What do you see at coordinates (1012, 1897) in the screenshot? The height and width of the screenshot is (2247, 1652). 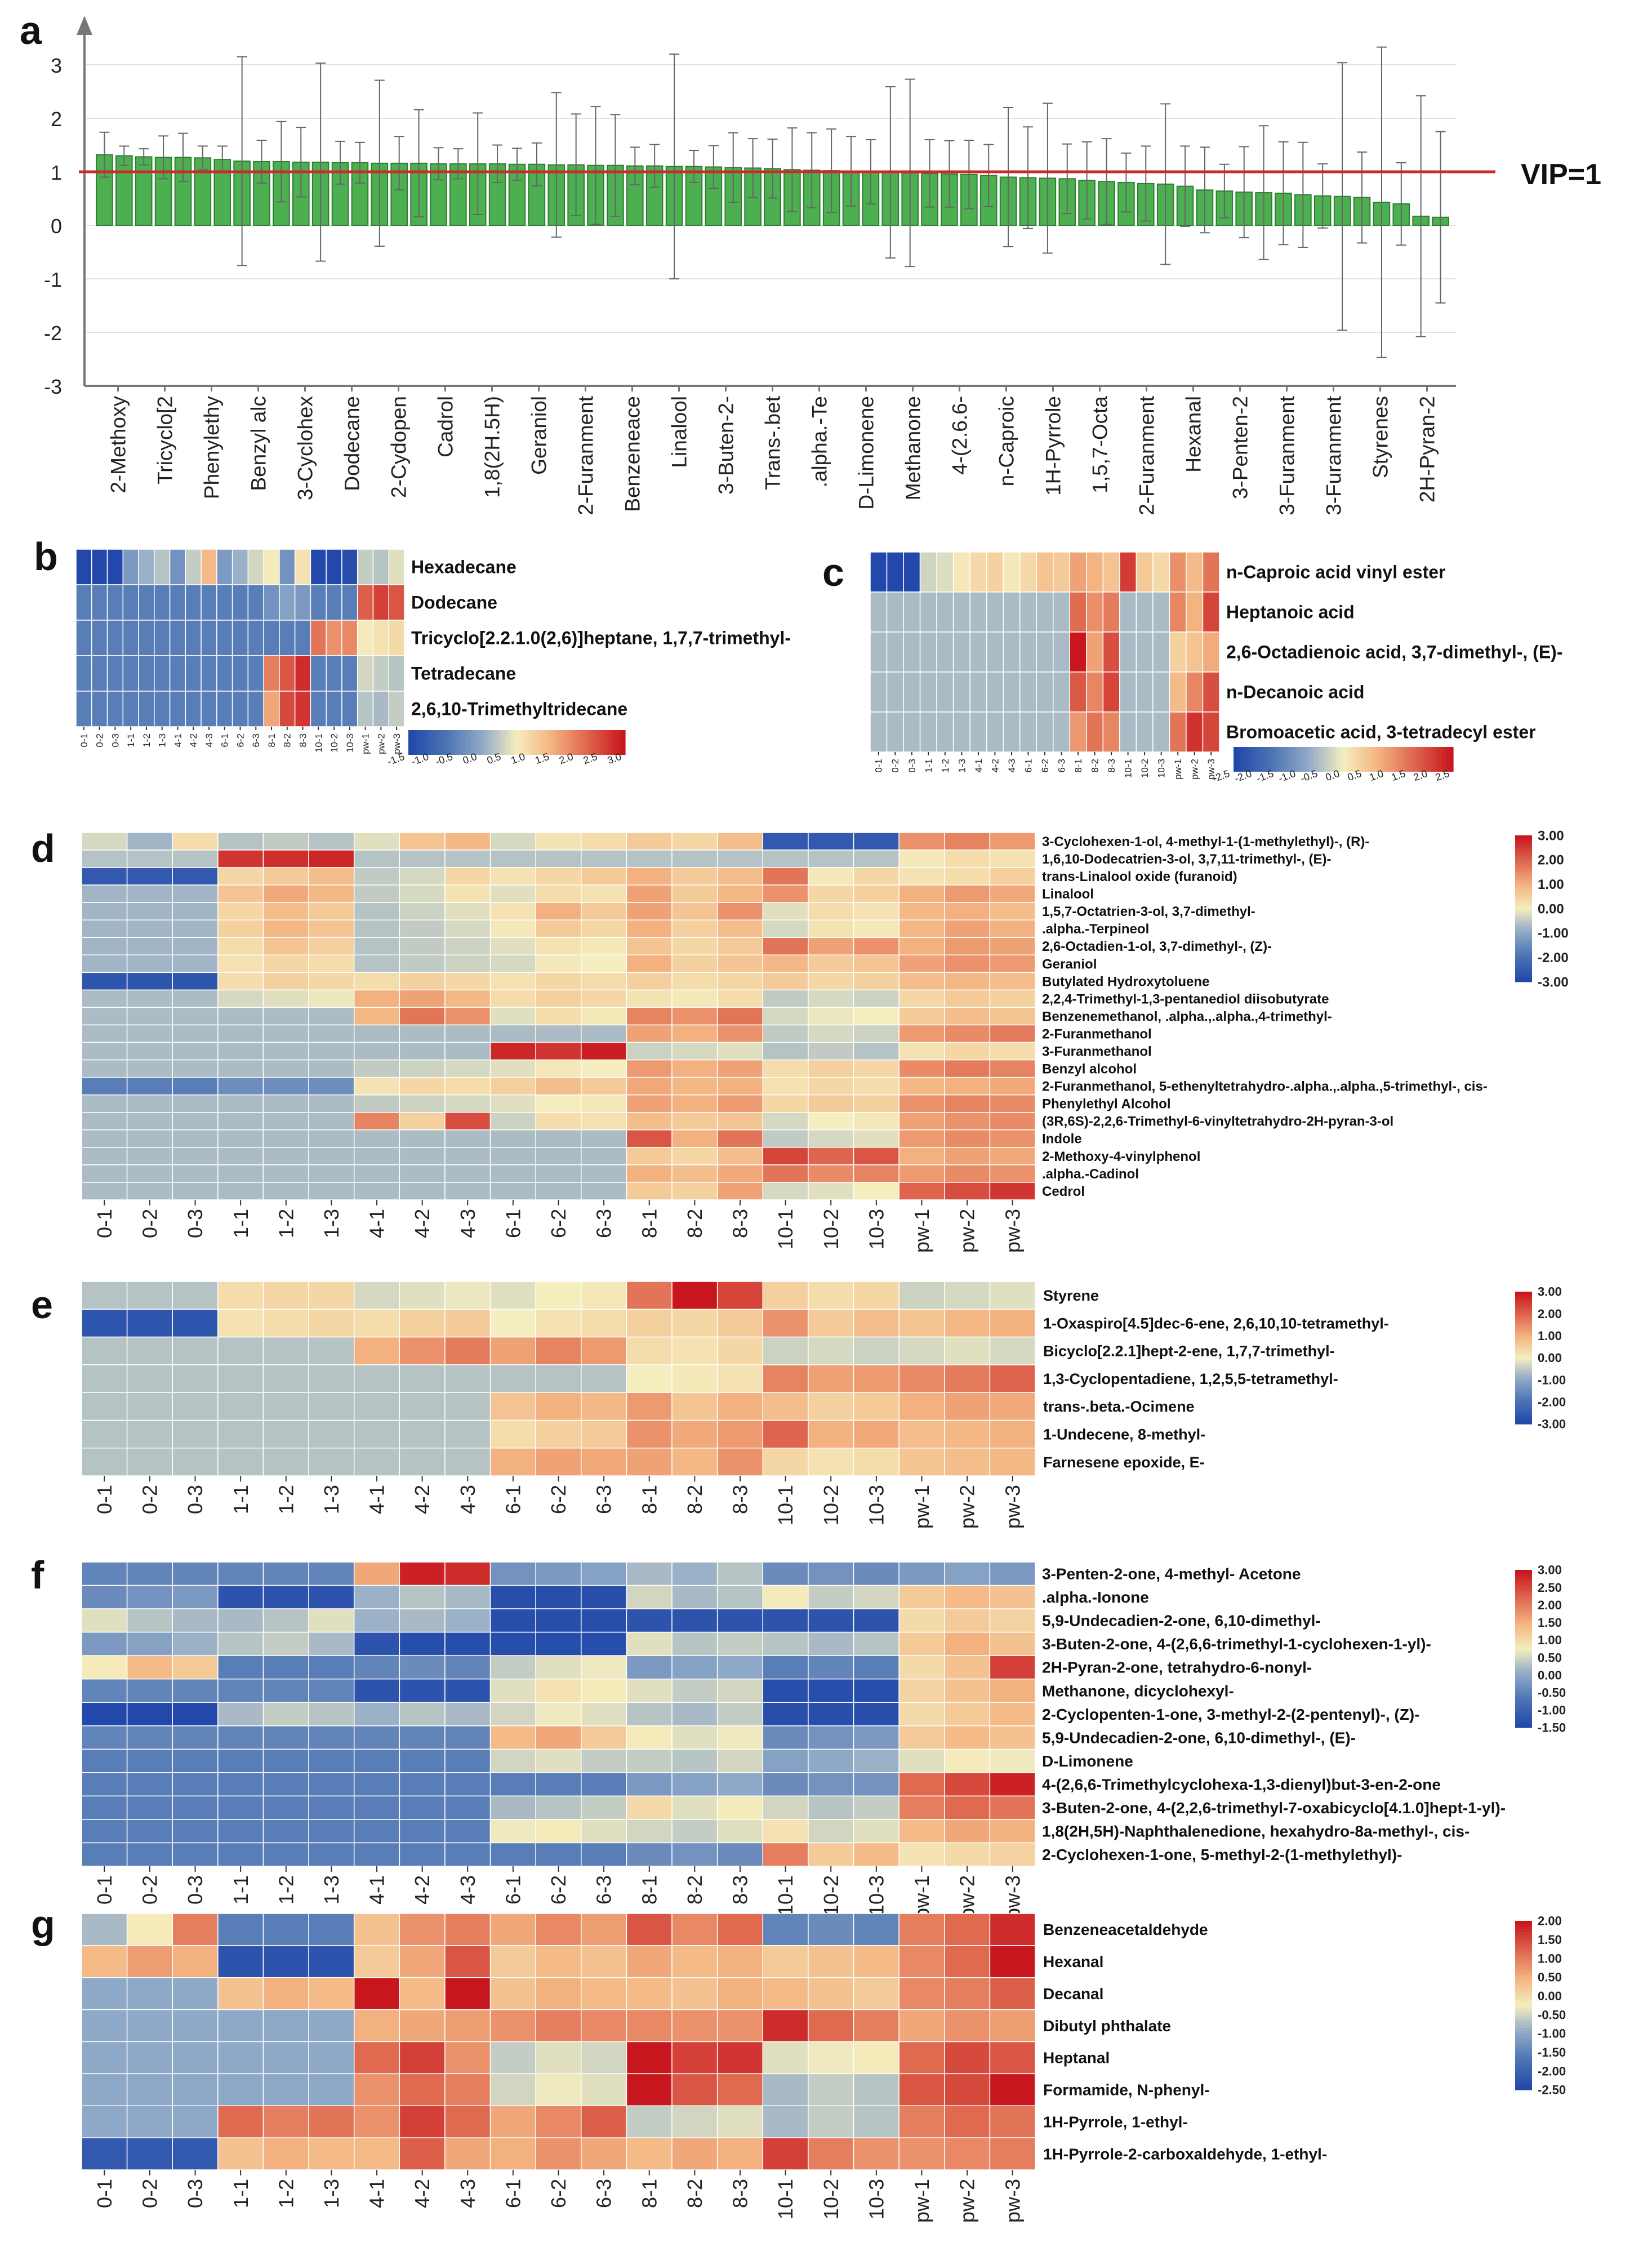 I see `column-label: pw-3` at bounding box center [1012, 1897].